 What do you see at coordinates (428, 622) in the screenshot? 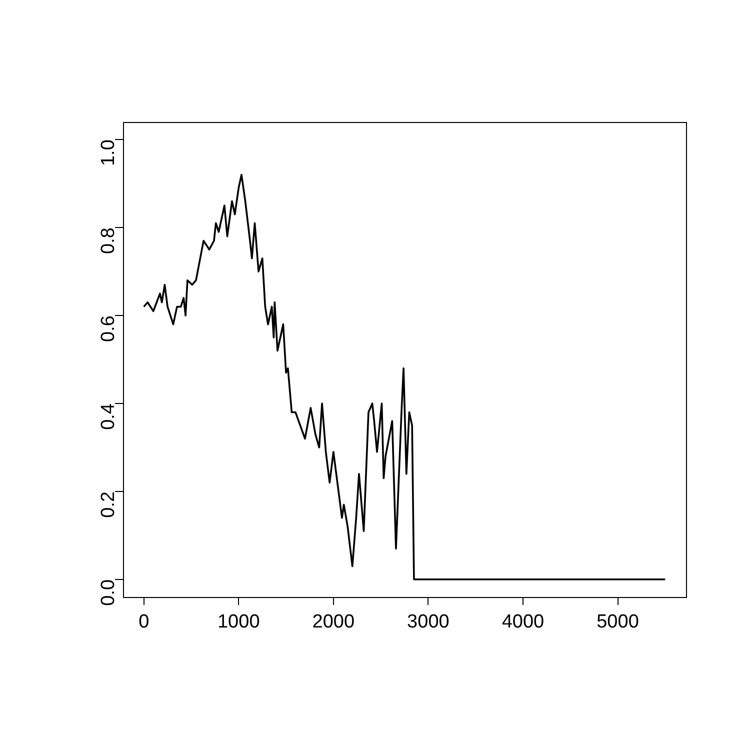
I see `x-tick-label: 3000` at bounding box center [428, 622].